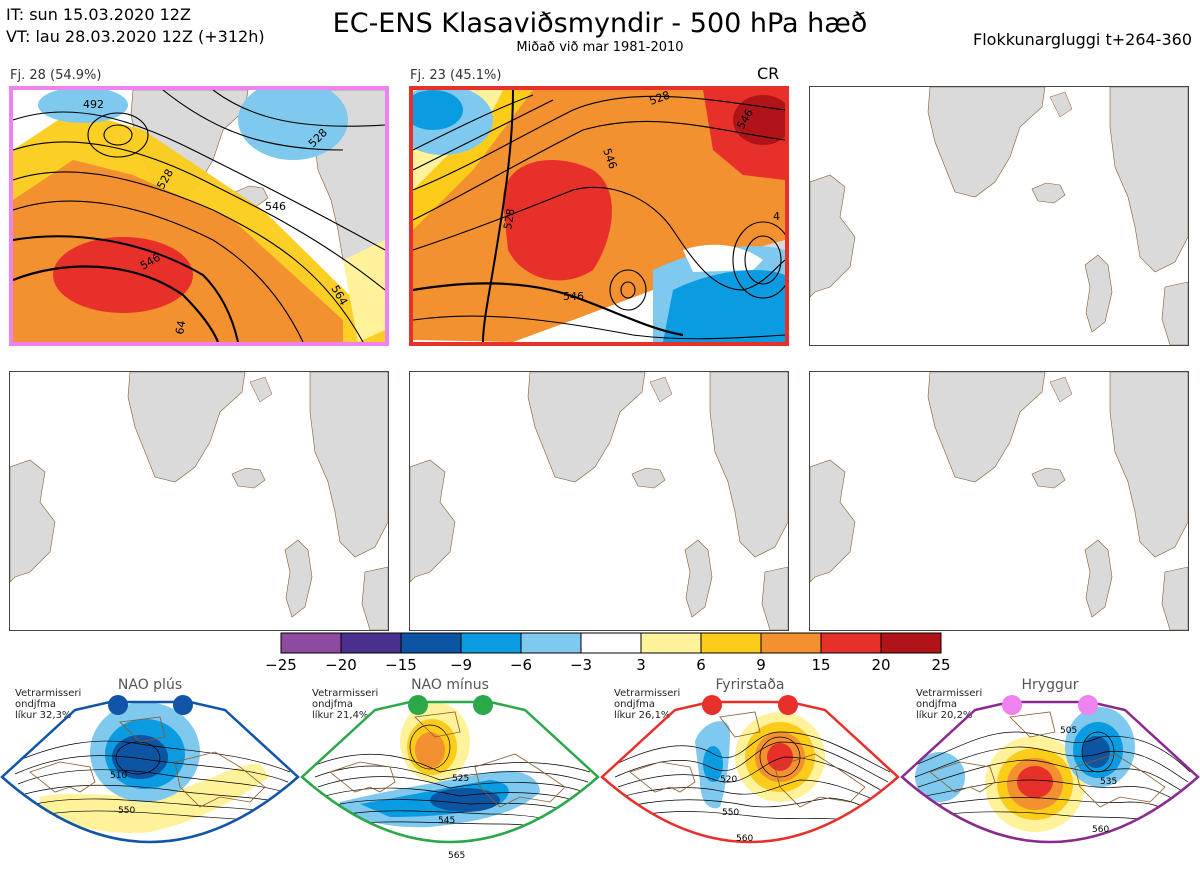  Describe the element at coordinates (941, 665) in the screenshot. I see `colorbar-tick-label: 25` at that location.